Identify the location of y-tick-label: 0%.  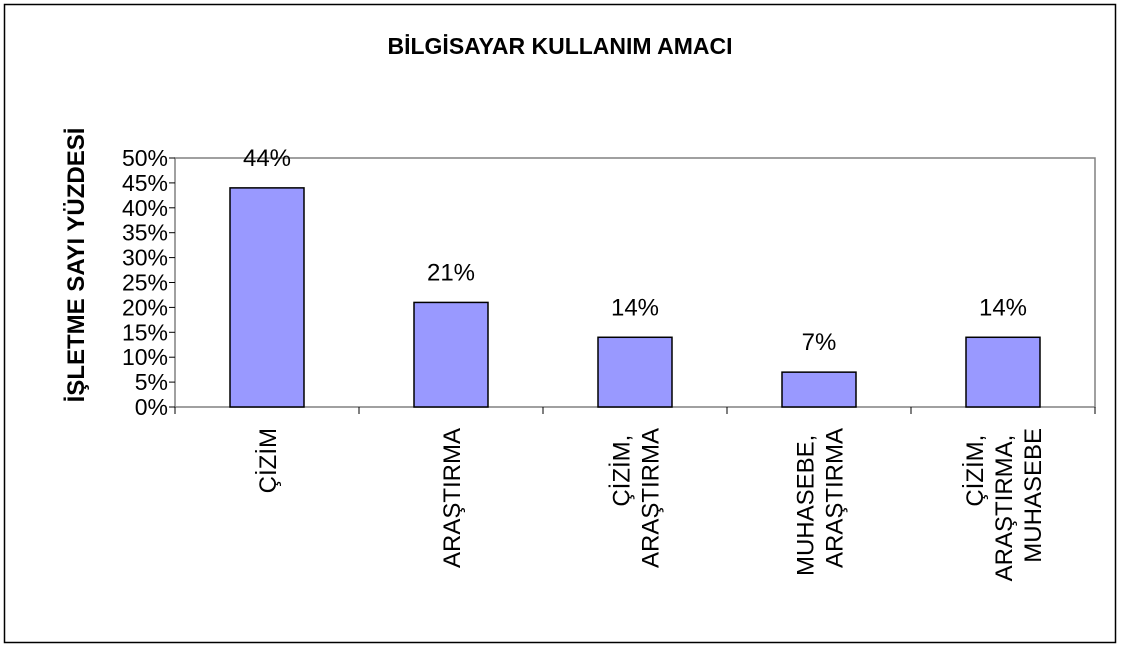
(151, 407).